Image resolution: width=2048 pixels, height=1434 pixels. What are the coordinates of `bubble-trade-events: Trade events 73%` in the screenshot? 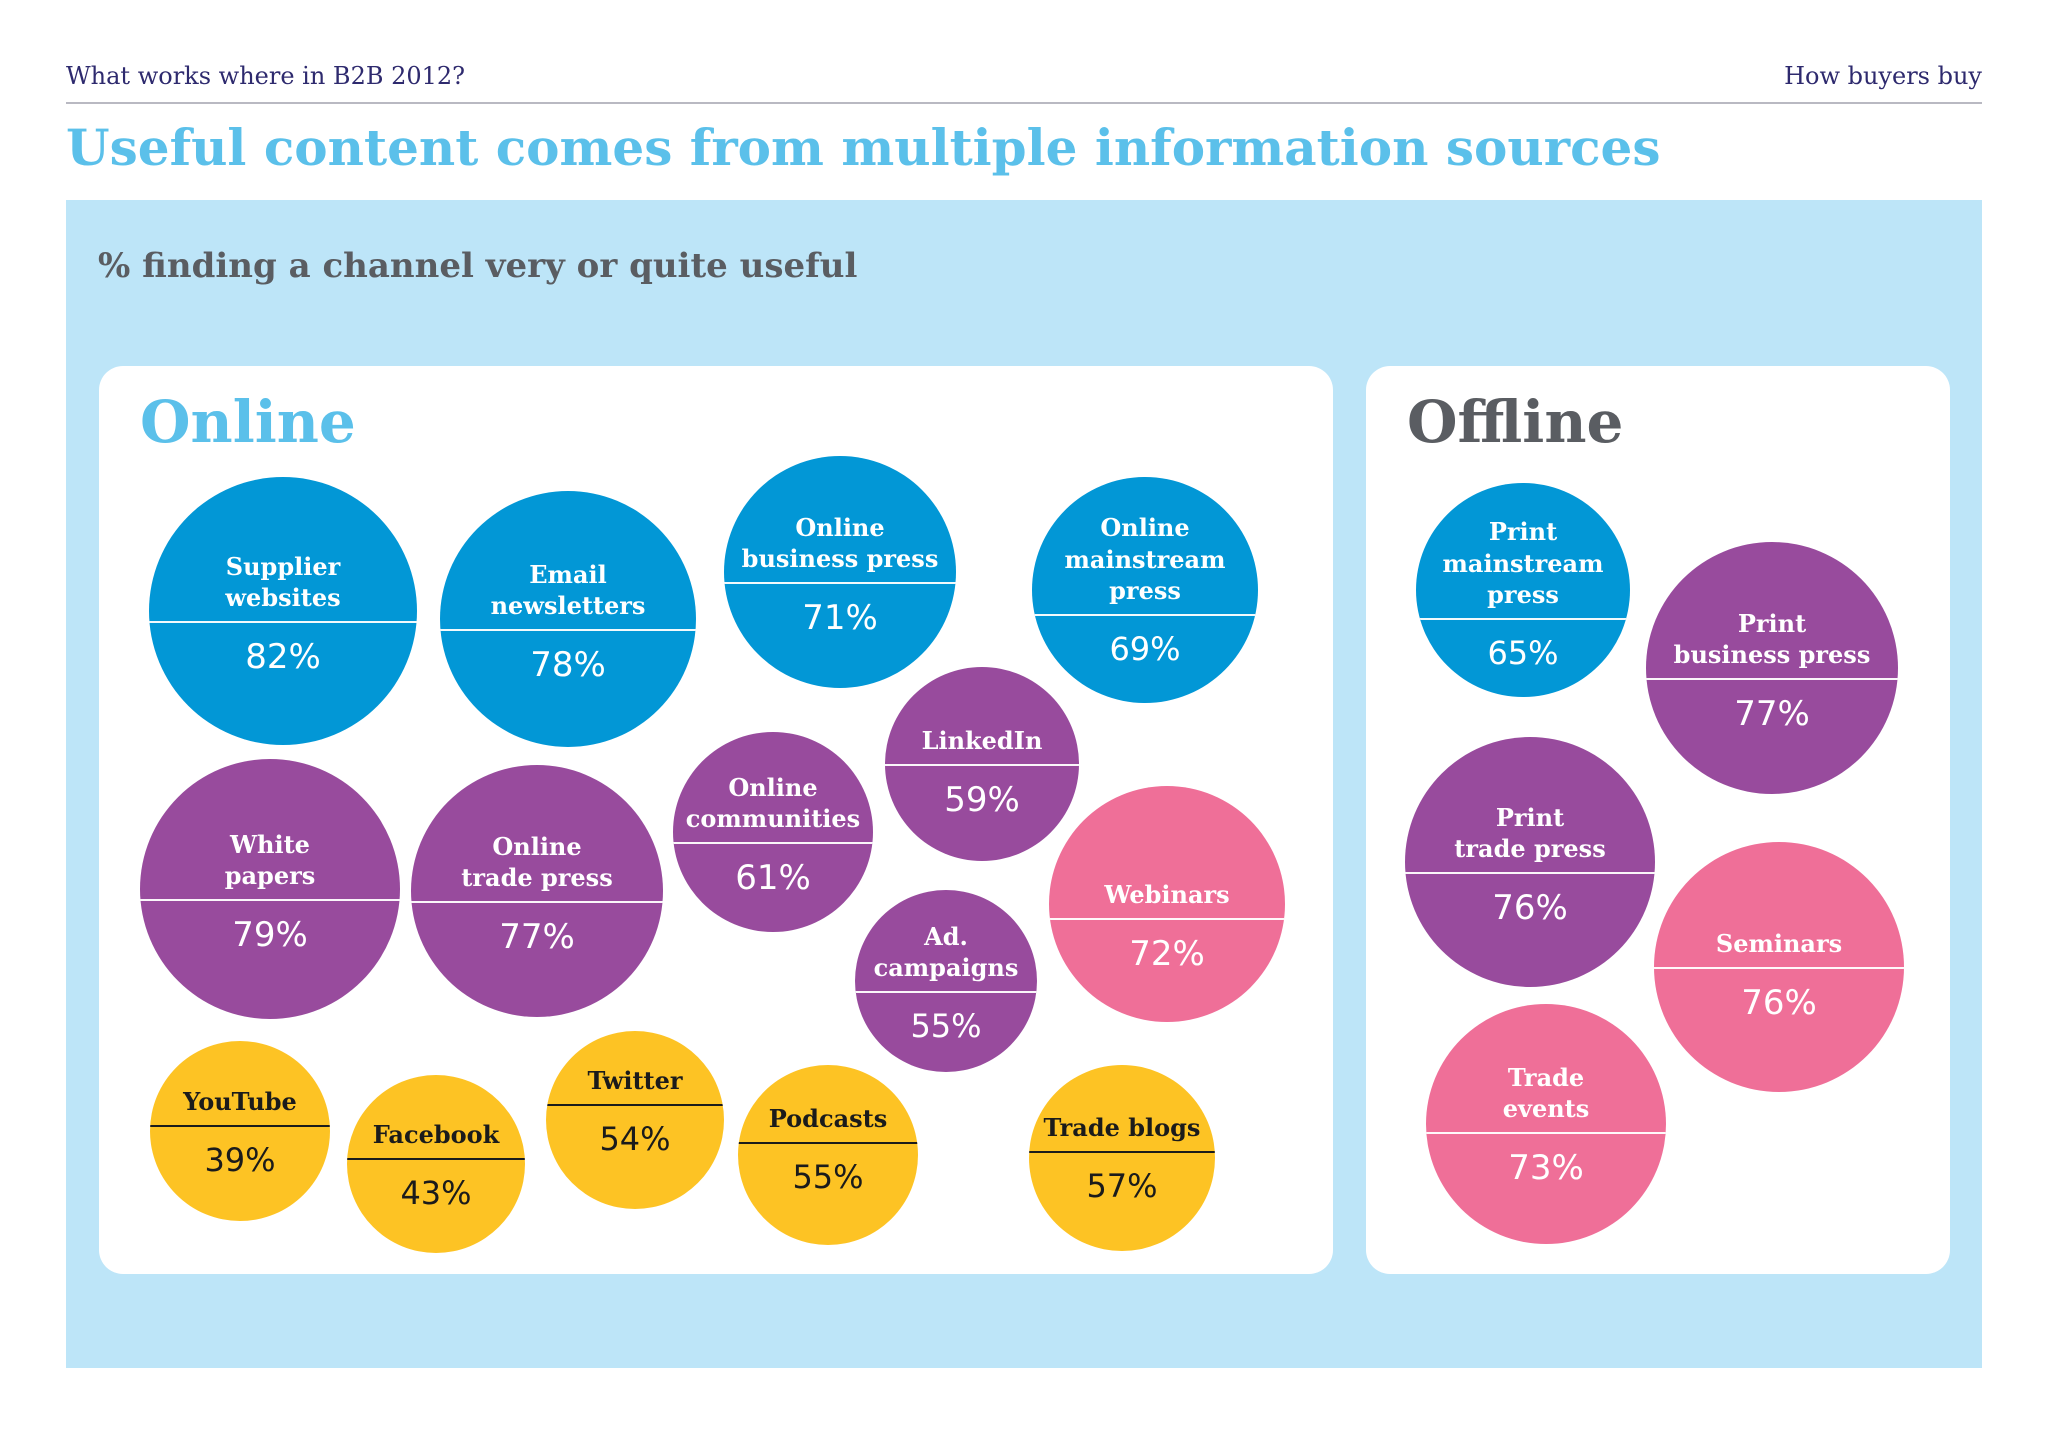 It's located at (1546, 1124).